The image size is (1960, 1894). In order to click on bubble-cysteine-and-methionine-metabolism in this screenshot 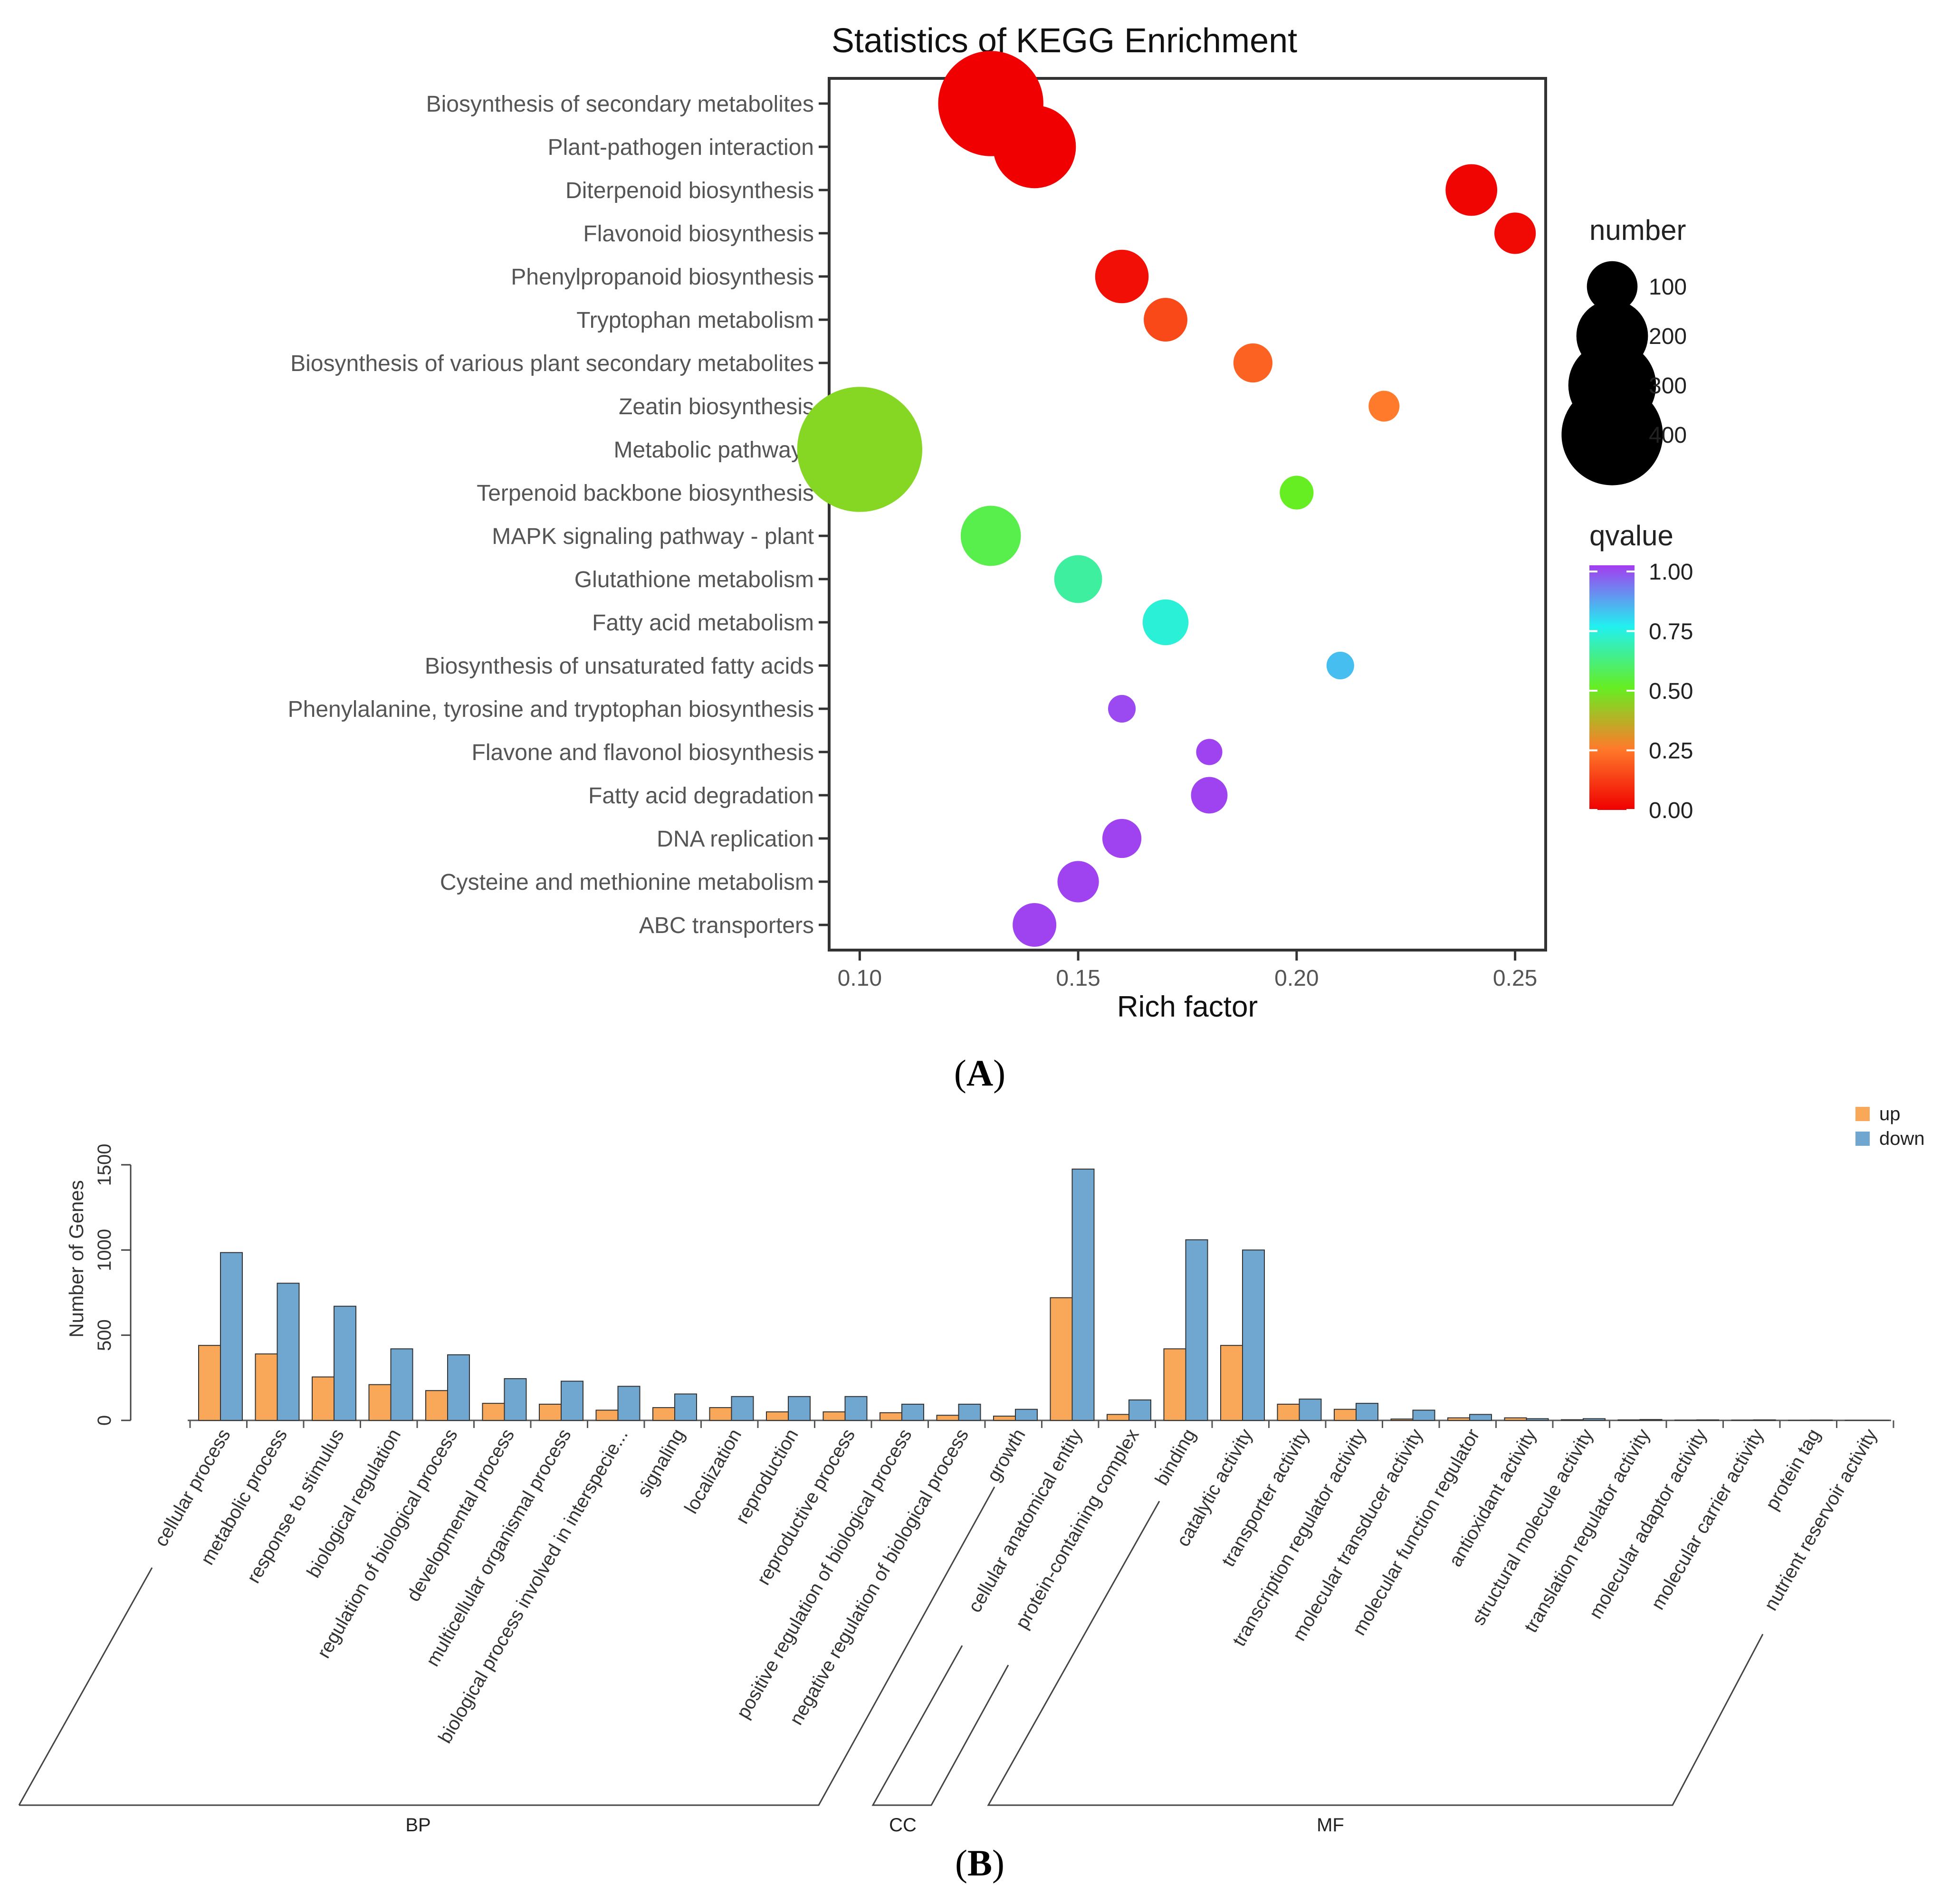, I will do `click(1078, 882)`.